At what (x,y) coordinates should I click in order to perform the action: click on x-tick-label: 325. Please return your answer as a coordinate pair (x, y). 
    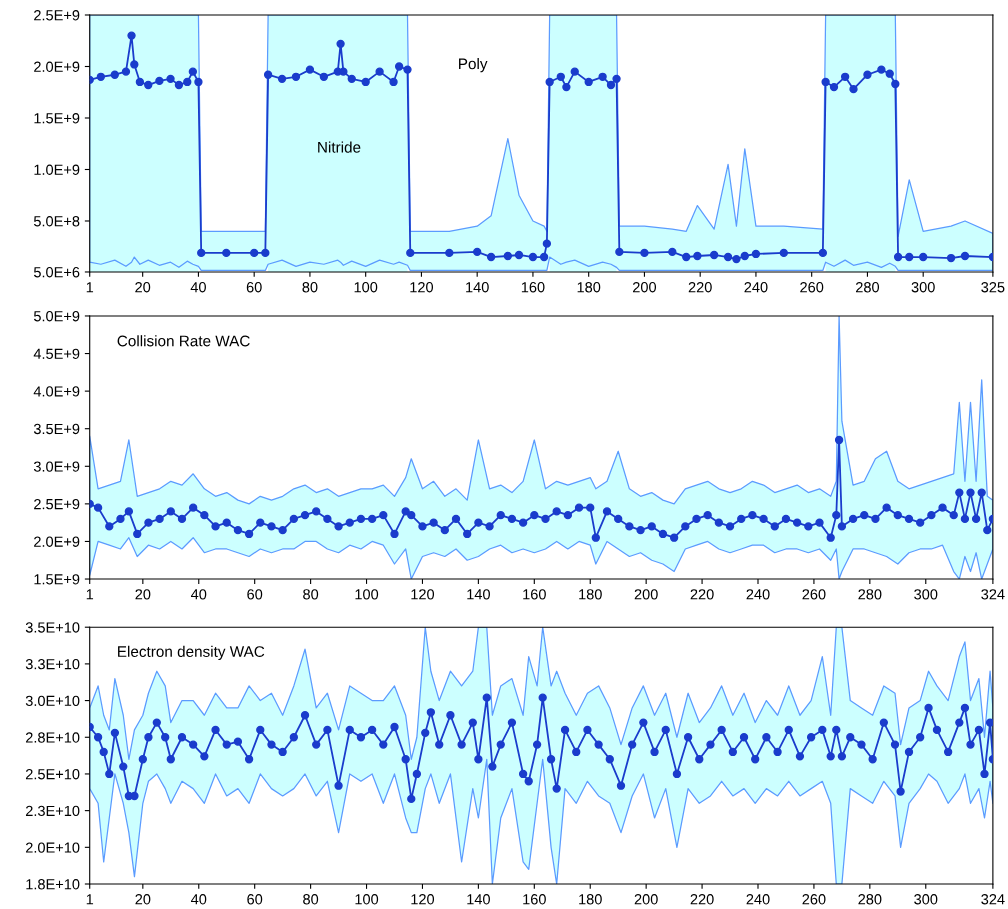
    Looking at the image, I should click on (993, 287).